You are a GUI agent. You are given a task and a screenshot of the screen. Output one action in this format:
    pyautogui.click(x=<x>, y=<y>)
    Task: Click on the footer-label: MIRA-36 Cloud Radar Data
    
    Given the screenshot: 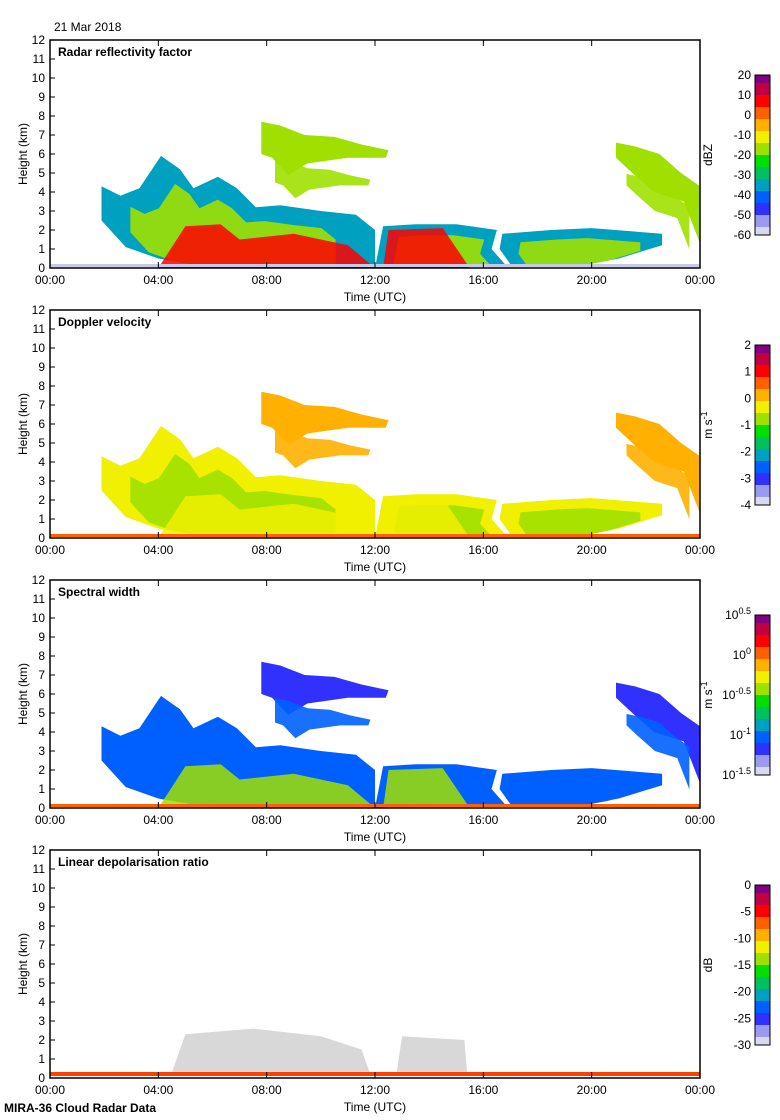 What is the action you would take?
    pyautogui.click(x=80, y=1108)
    